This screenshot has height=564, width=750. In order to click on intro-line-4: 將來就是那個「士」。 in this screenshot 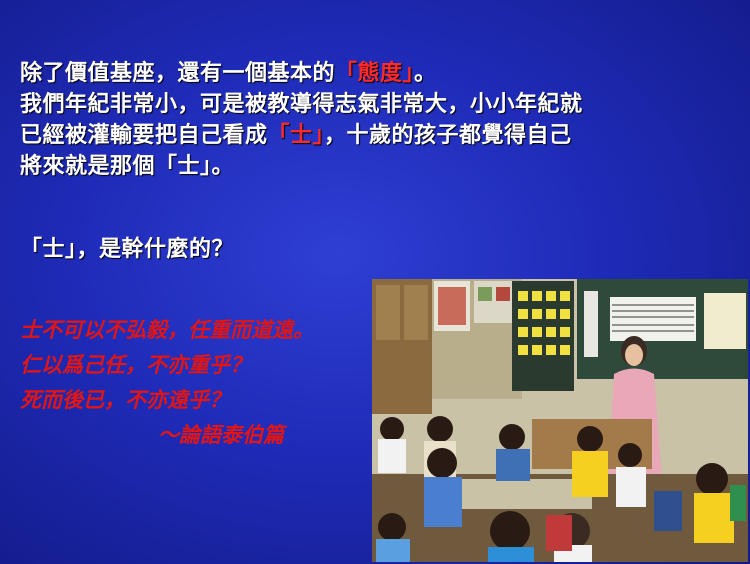, I will do `click(127, 166)`.